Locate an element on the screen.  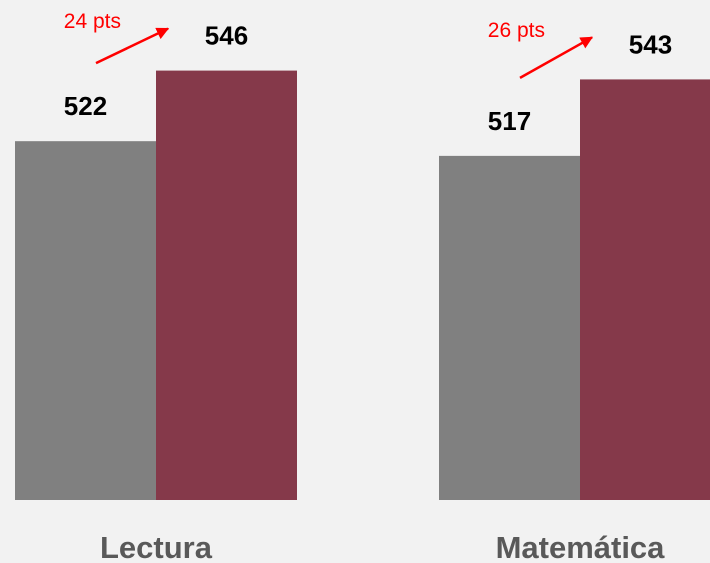
annotation: 26 pts is located at coordinates (516, 30).